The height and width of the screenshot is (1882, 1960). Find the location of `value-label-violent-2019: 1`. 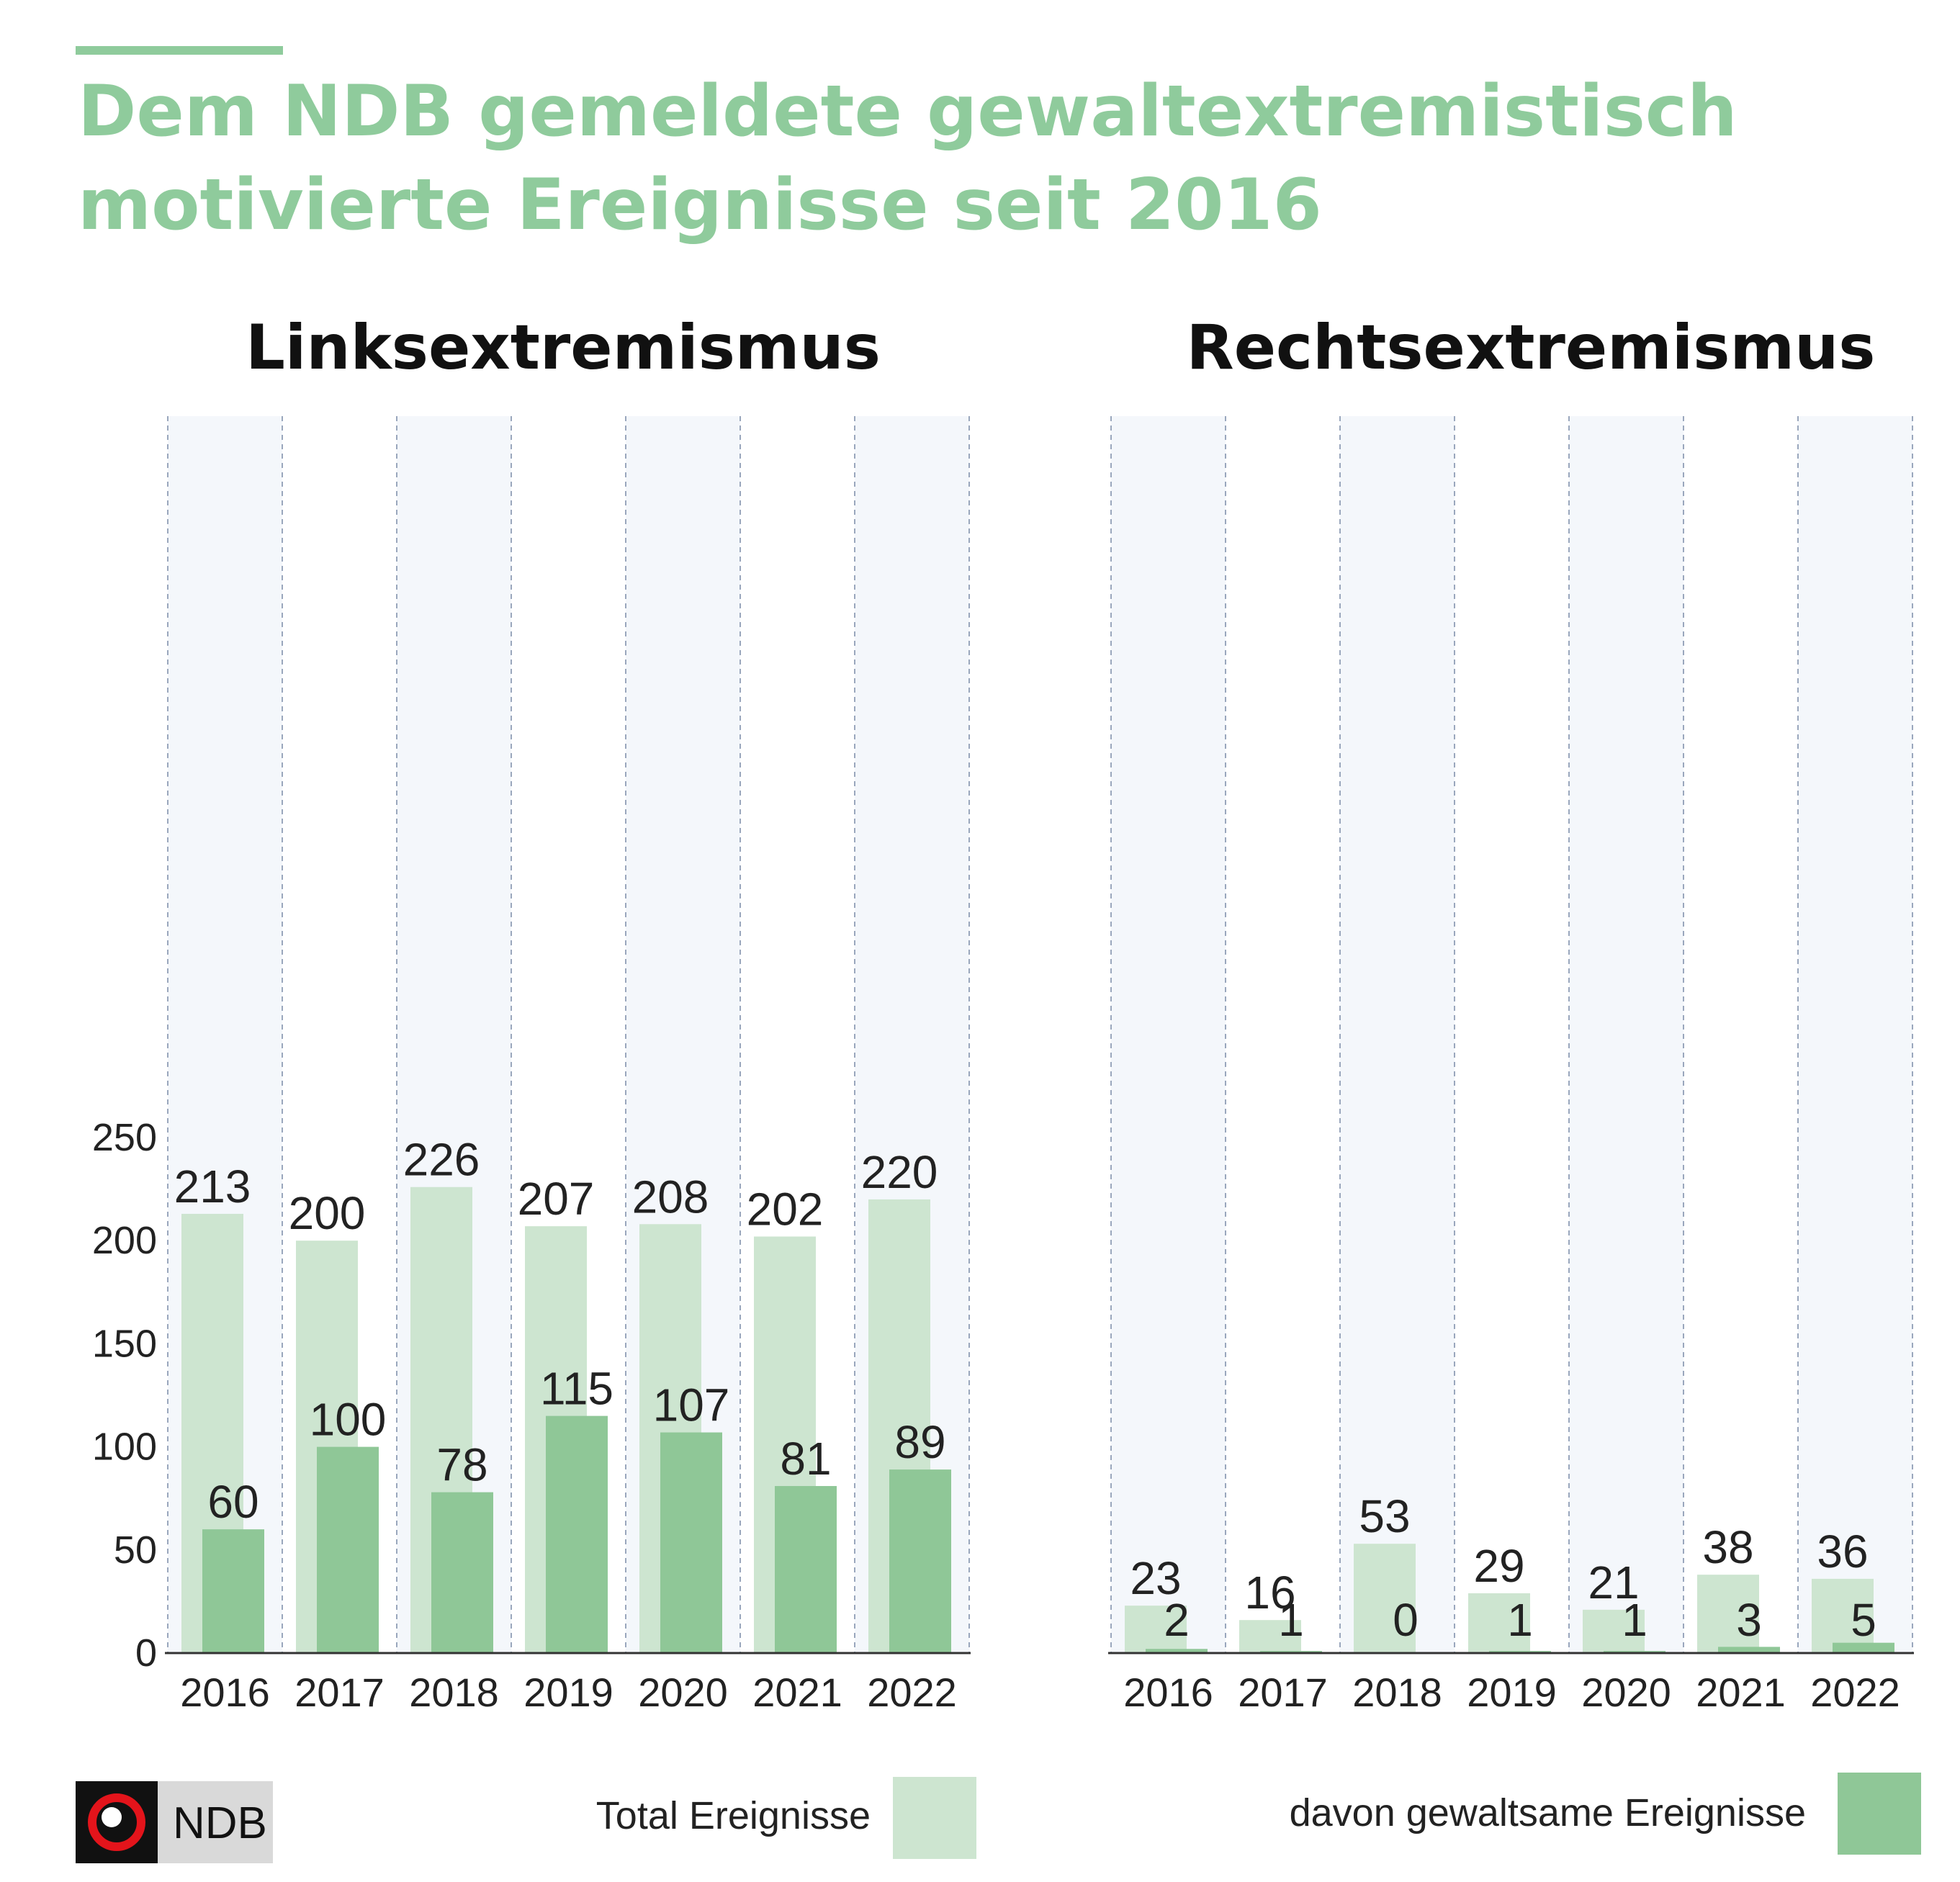

value-label-violent-2019: 1 is located at coordinates (1520, 1620).